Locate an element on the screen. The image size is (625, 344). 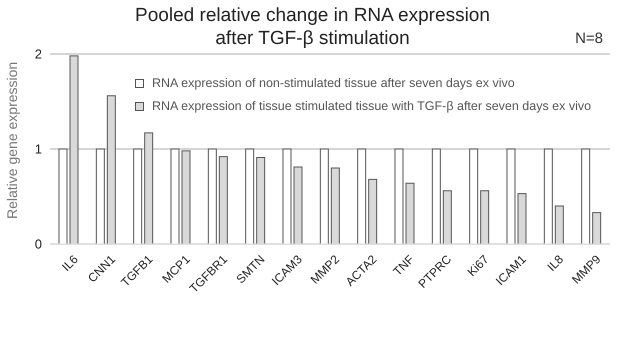
y-tick-label: 0 is located at coordinates (38, 244).